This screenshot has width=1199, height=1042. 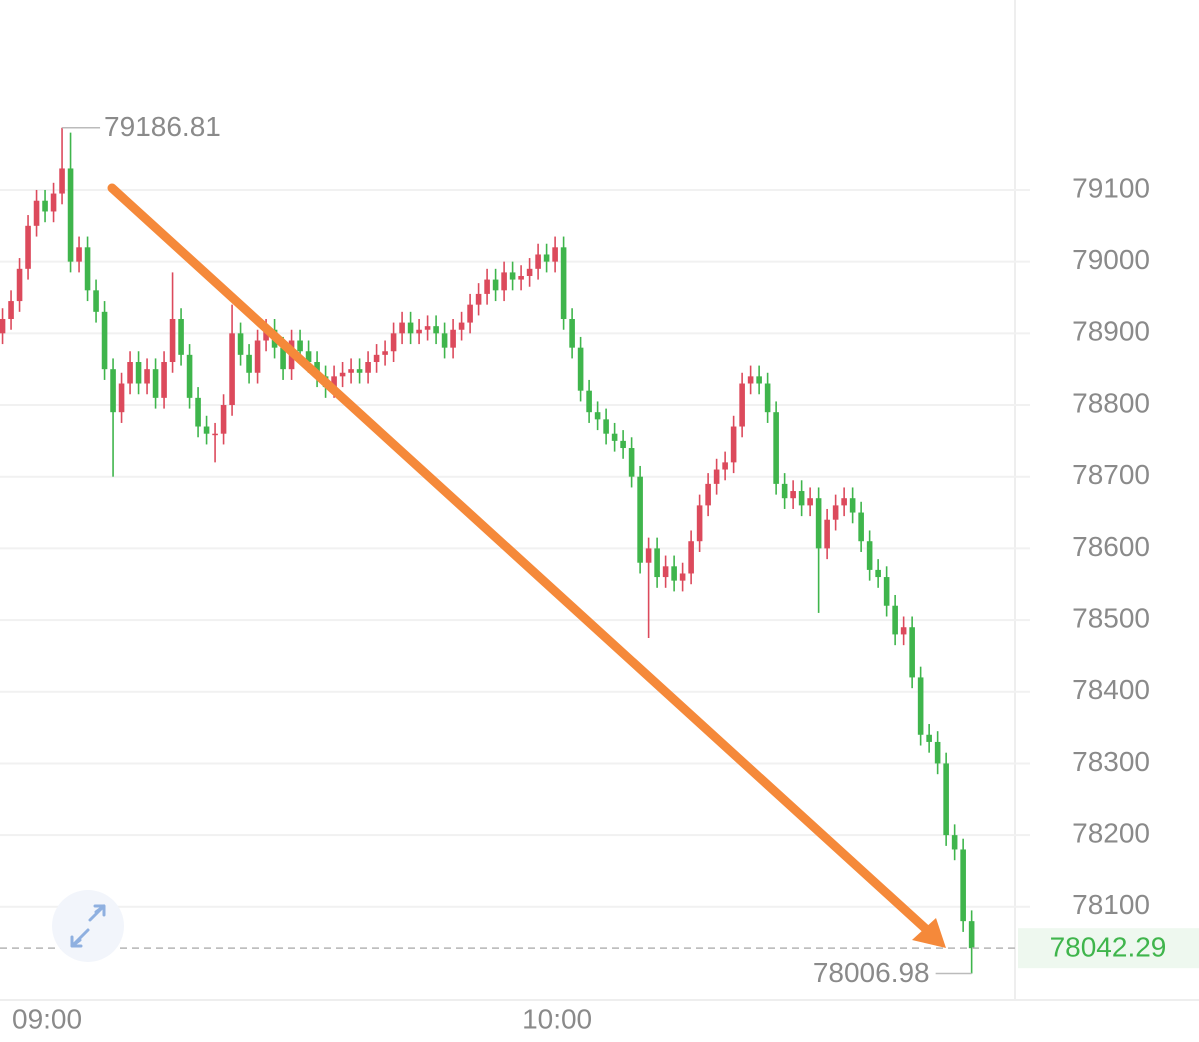 I want to click on y-tick-label: 78900, so click(x=1111, y=331).